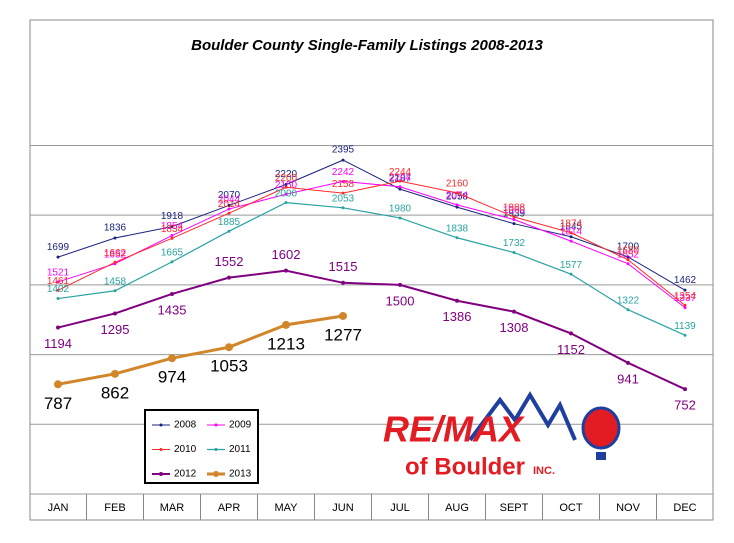 This screenshot has height=543, width=734. Describe the element at coordinates (229, 204) in the screenshot. I see `data-label: 2014` at that location.